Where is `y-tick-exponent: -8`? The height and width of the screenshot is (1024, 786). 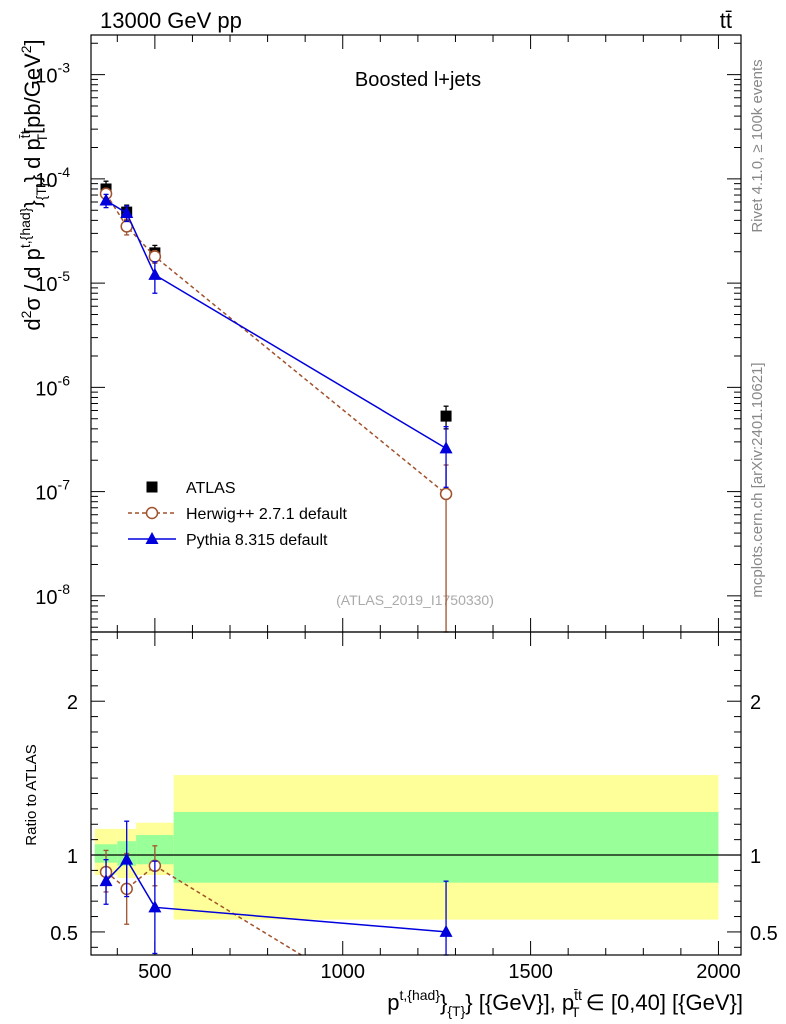 y-tick-exponent: -8 is located at coordinates (64, 589).